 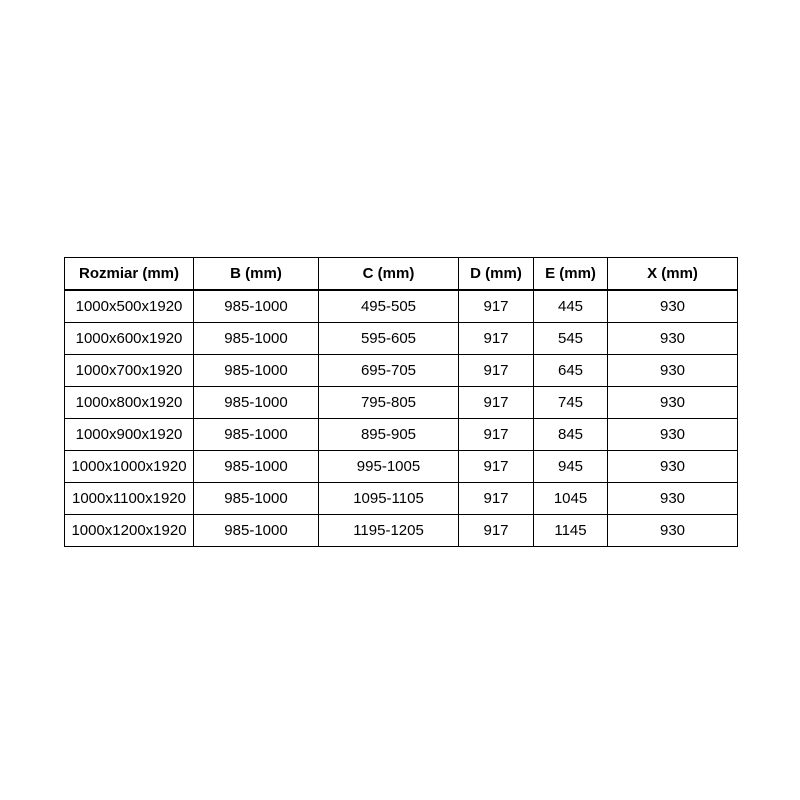 What do you see at coordinates (129, 338) in the screenshot?
I see `table-cell: 1000x600x1920` at bounding box center [129, 338].